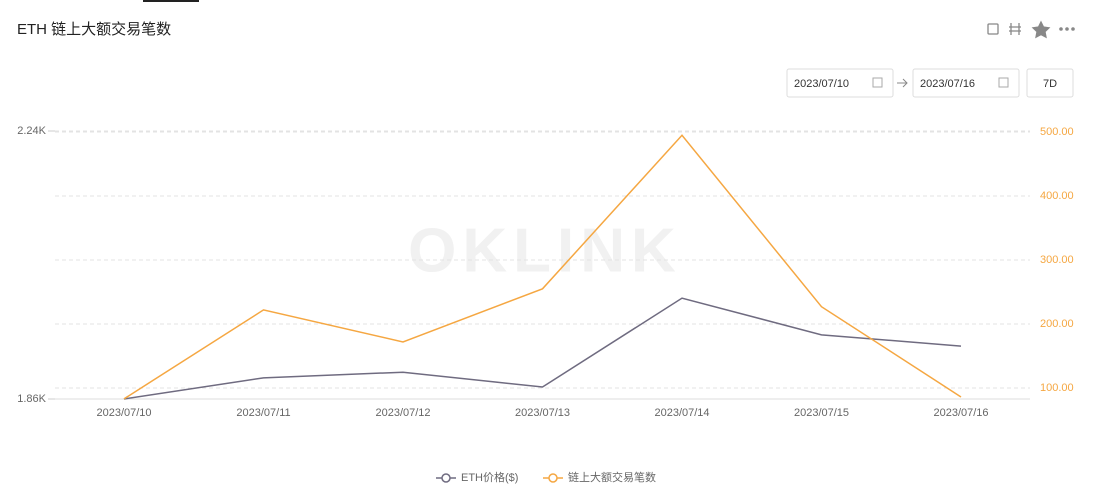 This screenshot has width=1094, height=496. I want to click on x-tick-label: 2023/07/14, so click(681, 413).